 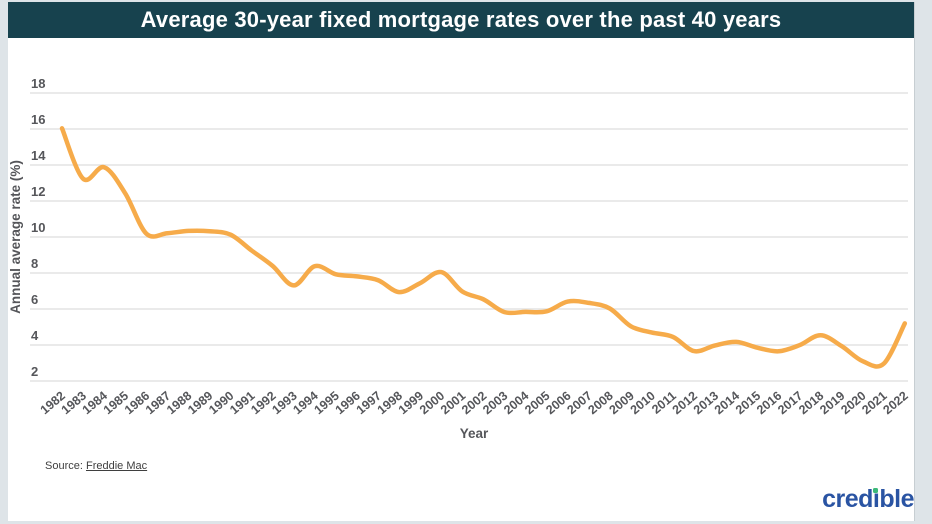 I want to click on logo-i-with-green-dot: ı, so click(x=876, y=499).